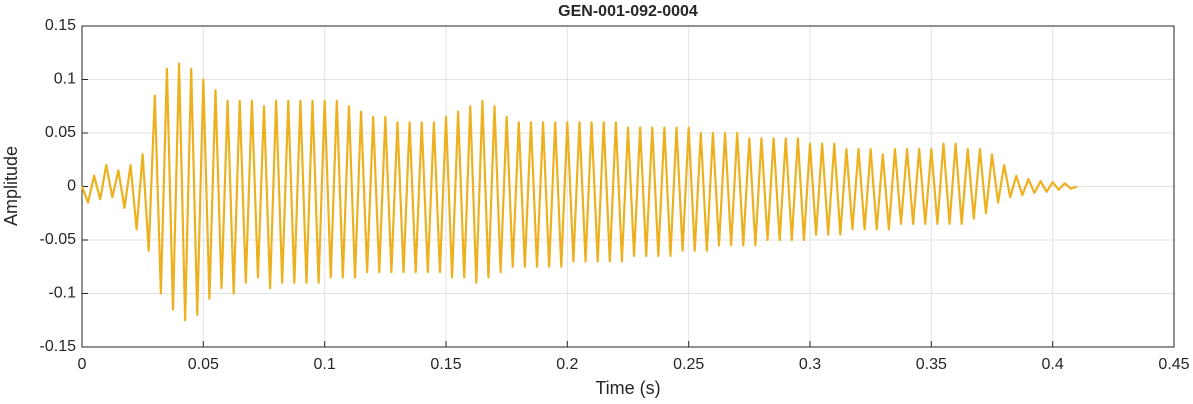 This screenshot has width=1193, height=404. I want to click on y-tick-label: -0.05, so click(58, 239).